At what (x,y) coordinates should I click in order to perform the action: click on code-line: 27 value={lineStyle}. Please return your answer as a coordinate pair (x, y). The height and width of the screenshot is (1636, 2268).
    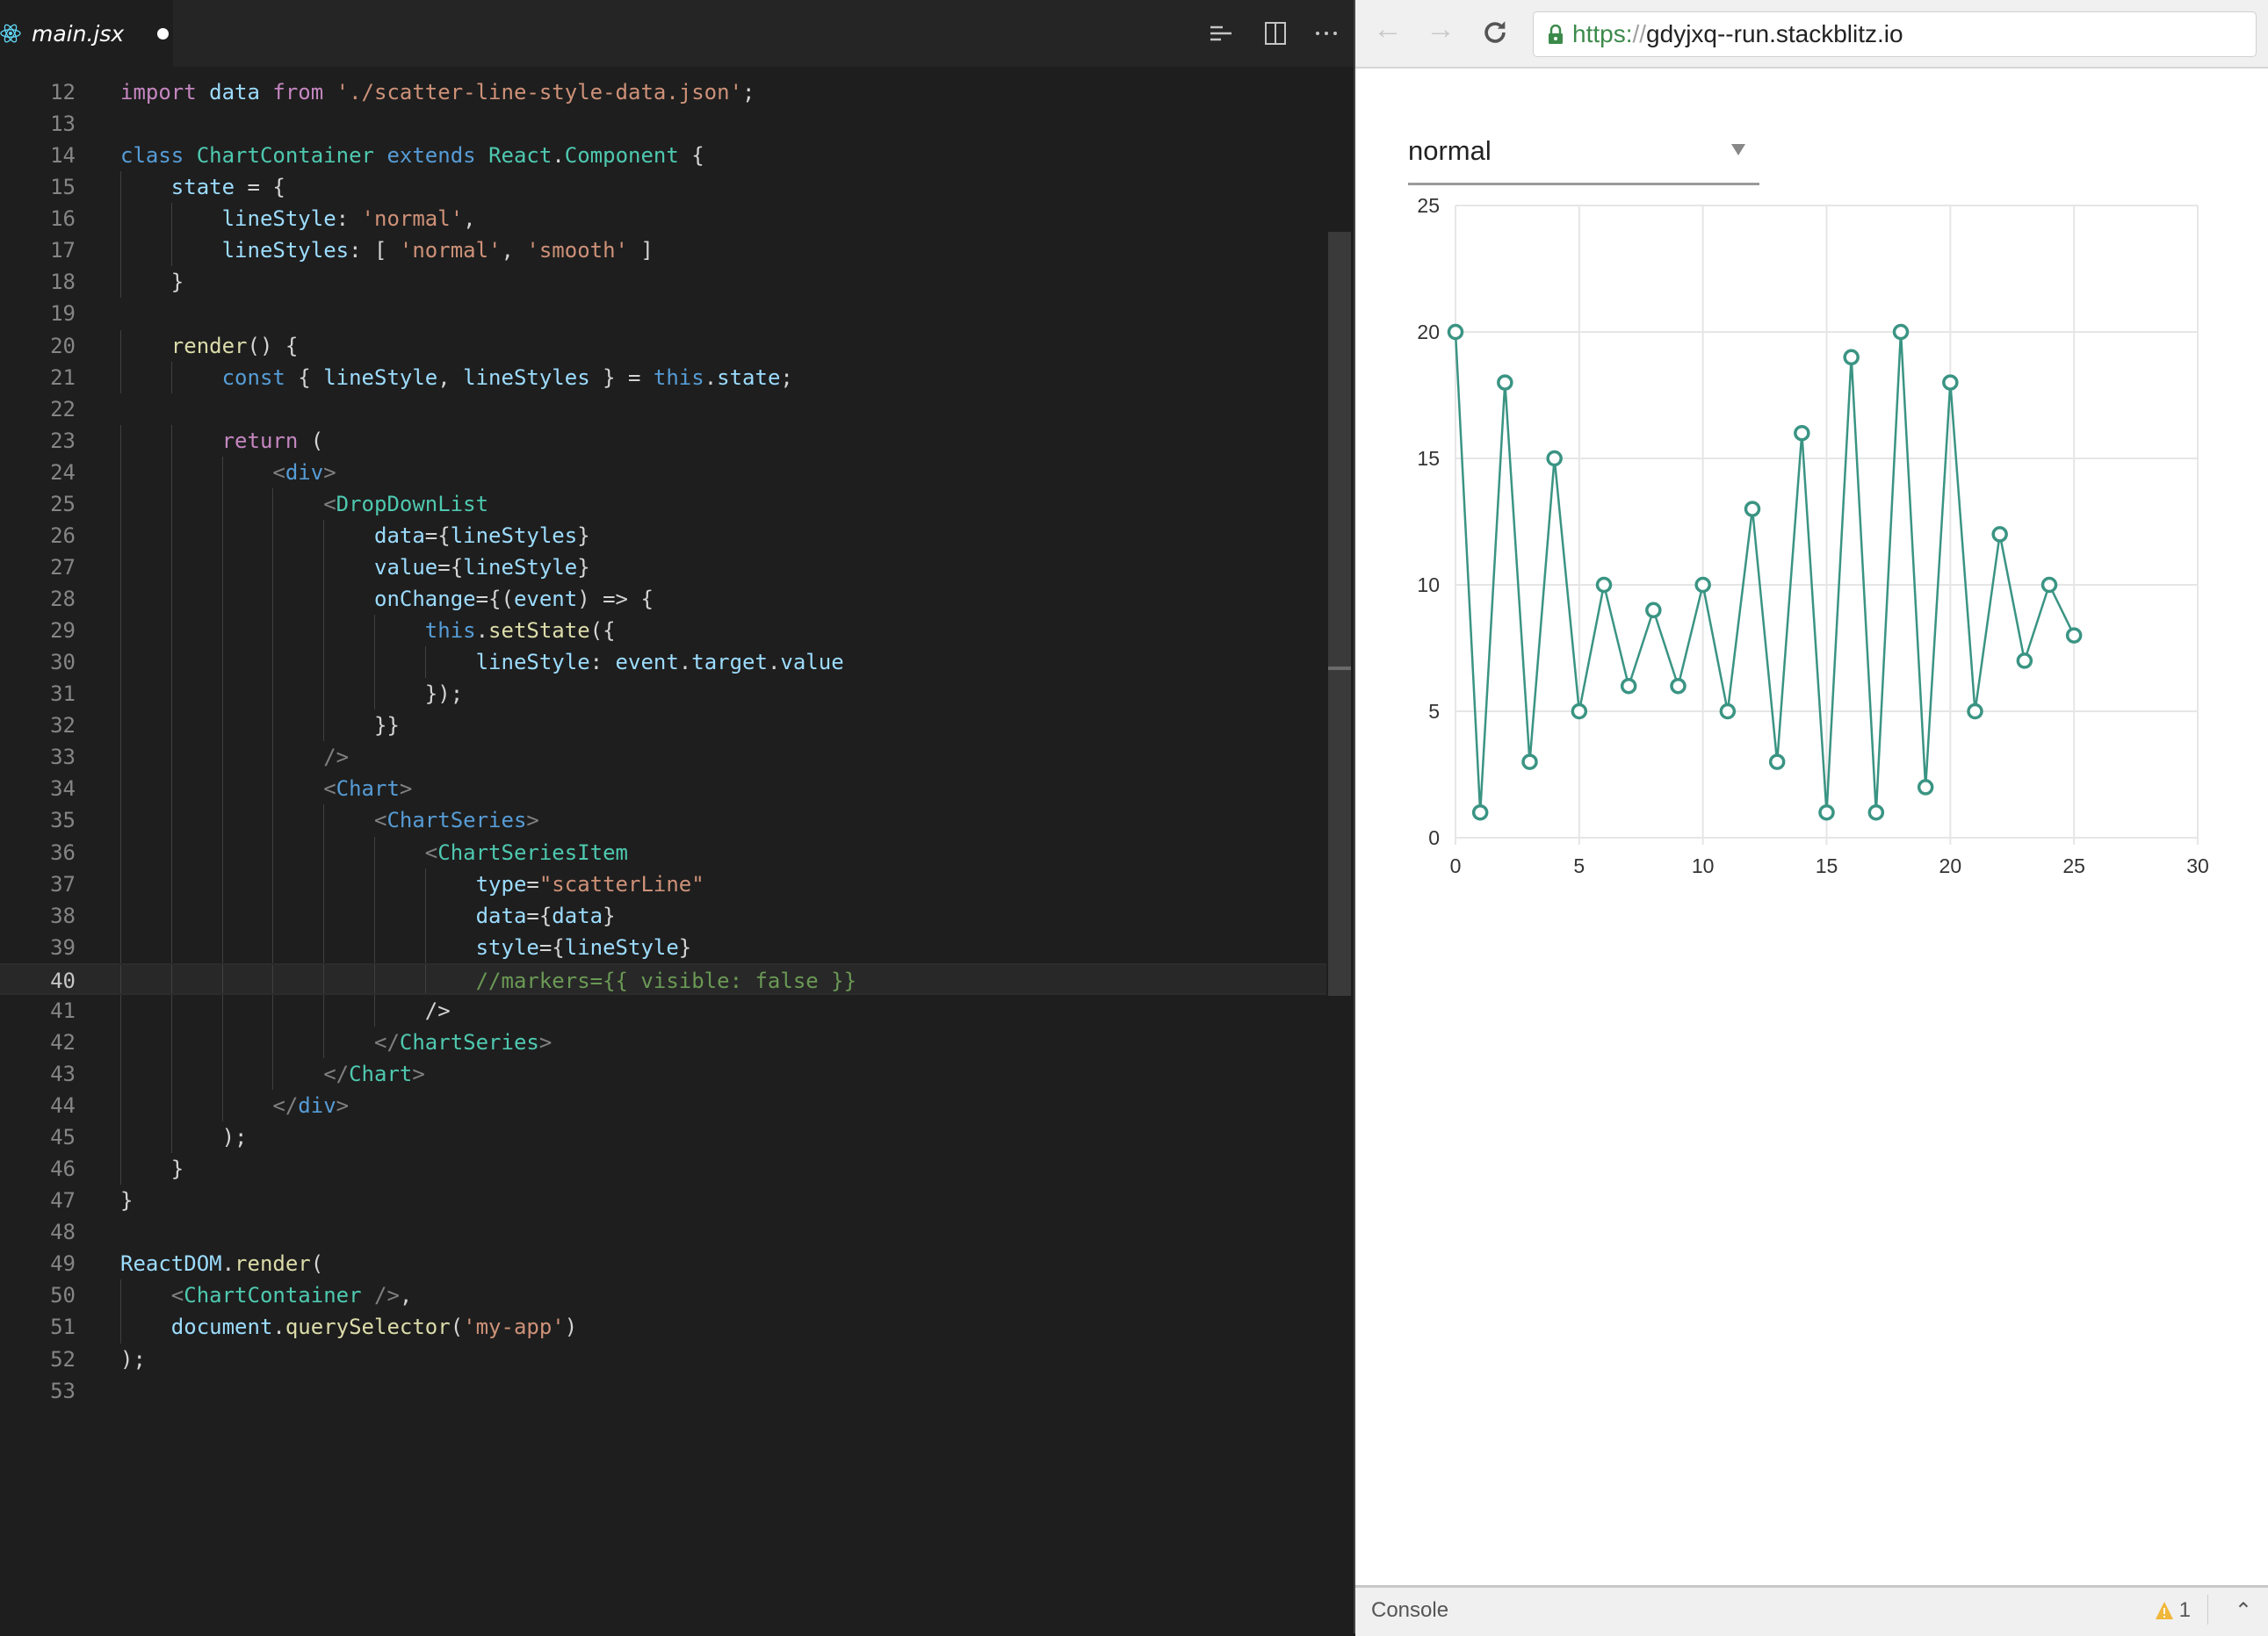
    Looking at the image, I should click on (663, 567).